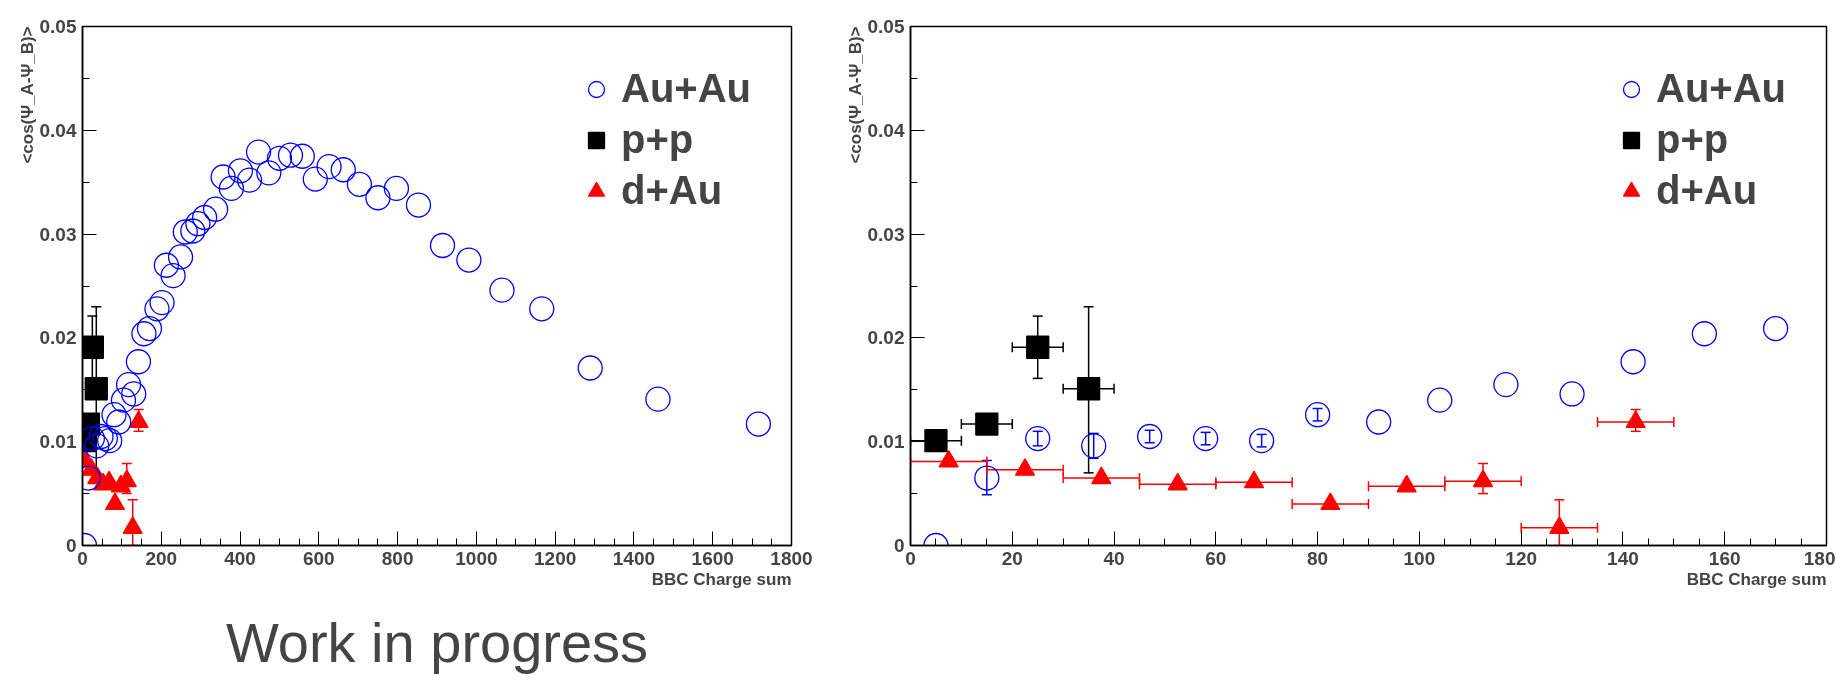 Image resolution: width=1836 pixels, height=695 pixels. Describe the element at coordinates (476, 558) in the screenshot. I see `x-tick-label: 1000` at that location.